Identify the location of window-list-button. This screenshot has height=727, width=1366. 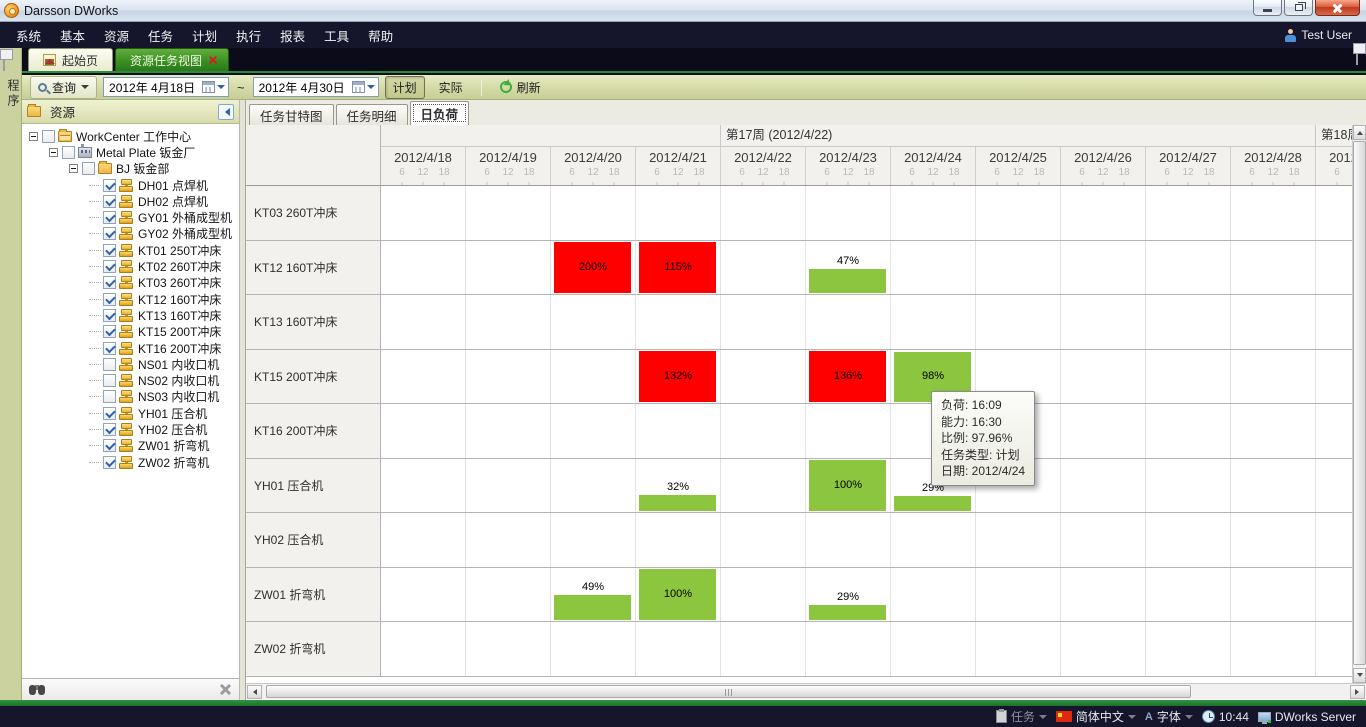
(1357, 55).